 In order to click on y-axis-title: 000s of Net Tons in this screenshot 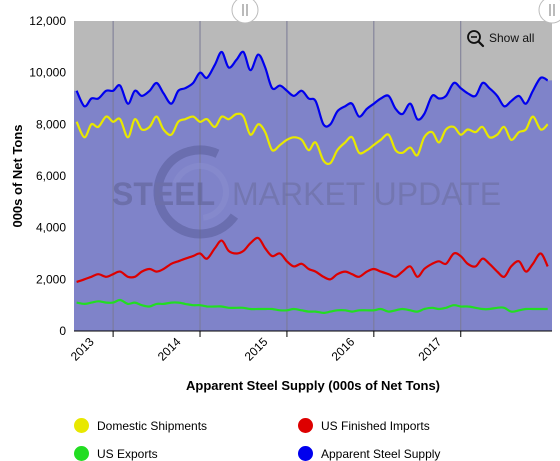, I will do `click(17, 175)`.